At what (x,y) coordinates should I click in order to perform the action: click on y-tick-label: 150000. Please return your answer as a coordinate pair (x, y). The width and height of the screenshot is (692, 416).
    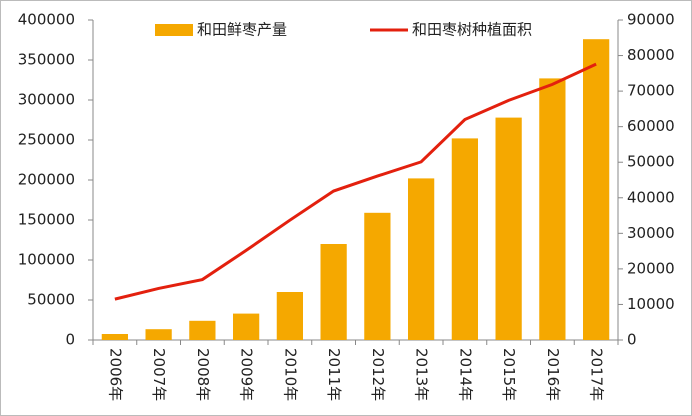
    Looking at the image, I should click on (46, 220).